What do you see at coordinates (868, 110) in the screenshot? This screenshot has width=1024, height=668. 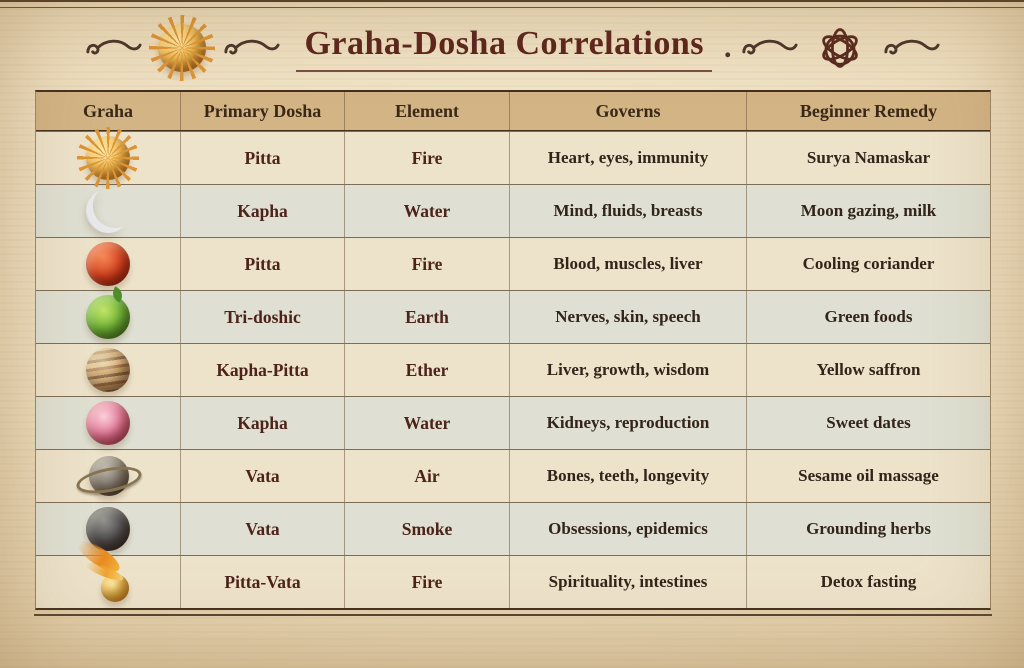 I see `column-header-remedy: Beginner Remedy` at bounding box center [868, 110].